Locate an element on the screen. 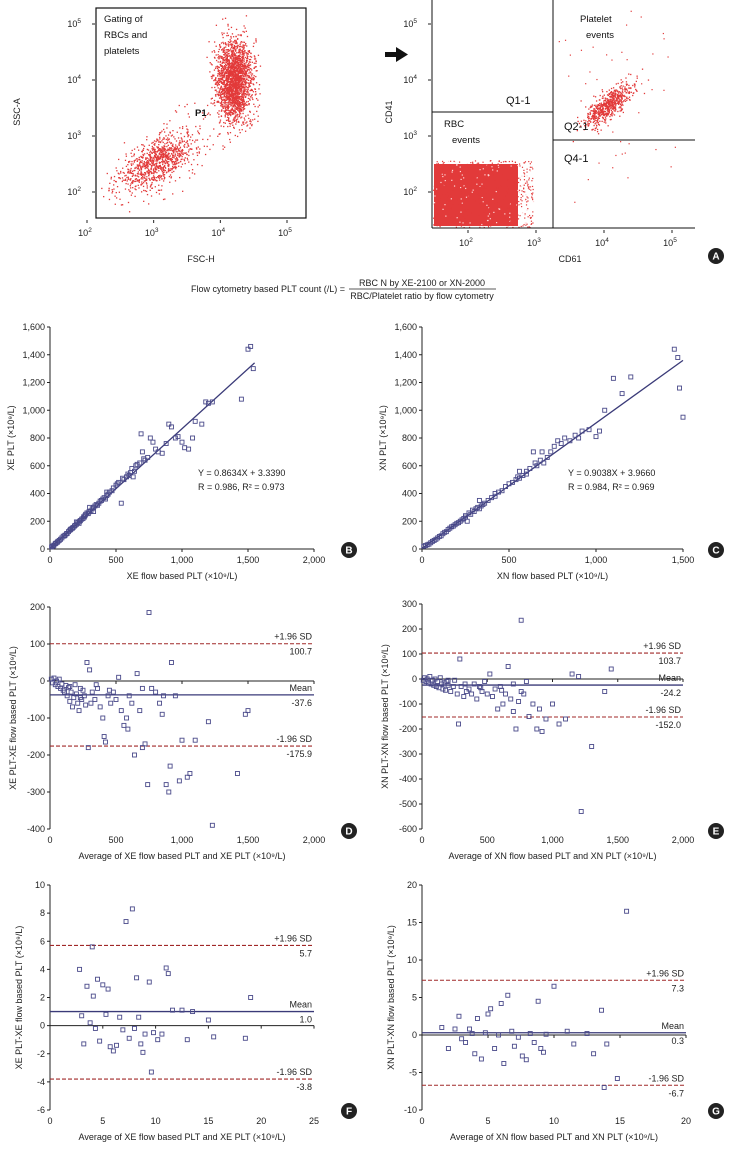 The height and width of the screenshot is (1164, 729). d-xtick-label: 2,000 is located at coordinates (314, 840).